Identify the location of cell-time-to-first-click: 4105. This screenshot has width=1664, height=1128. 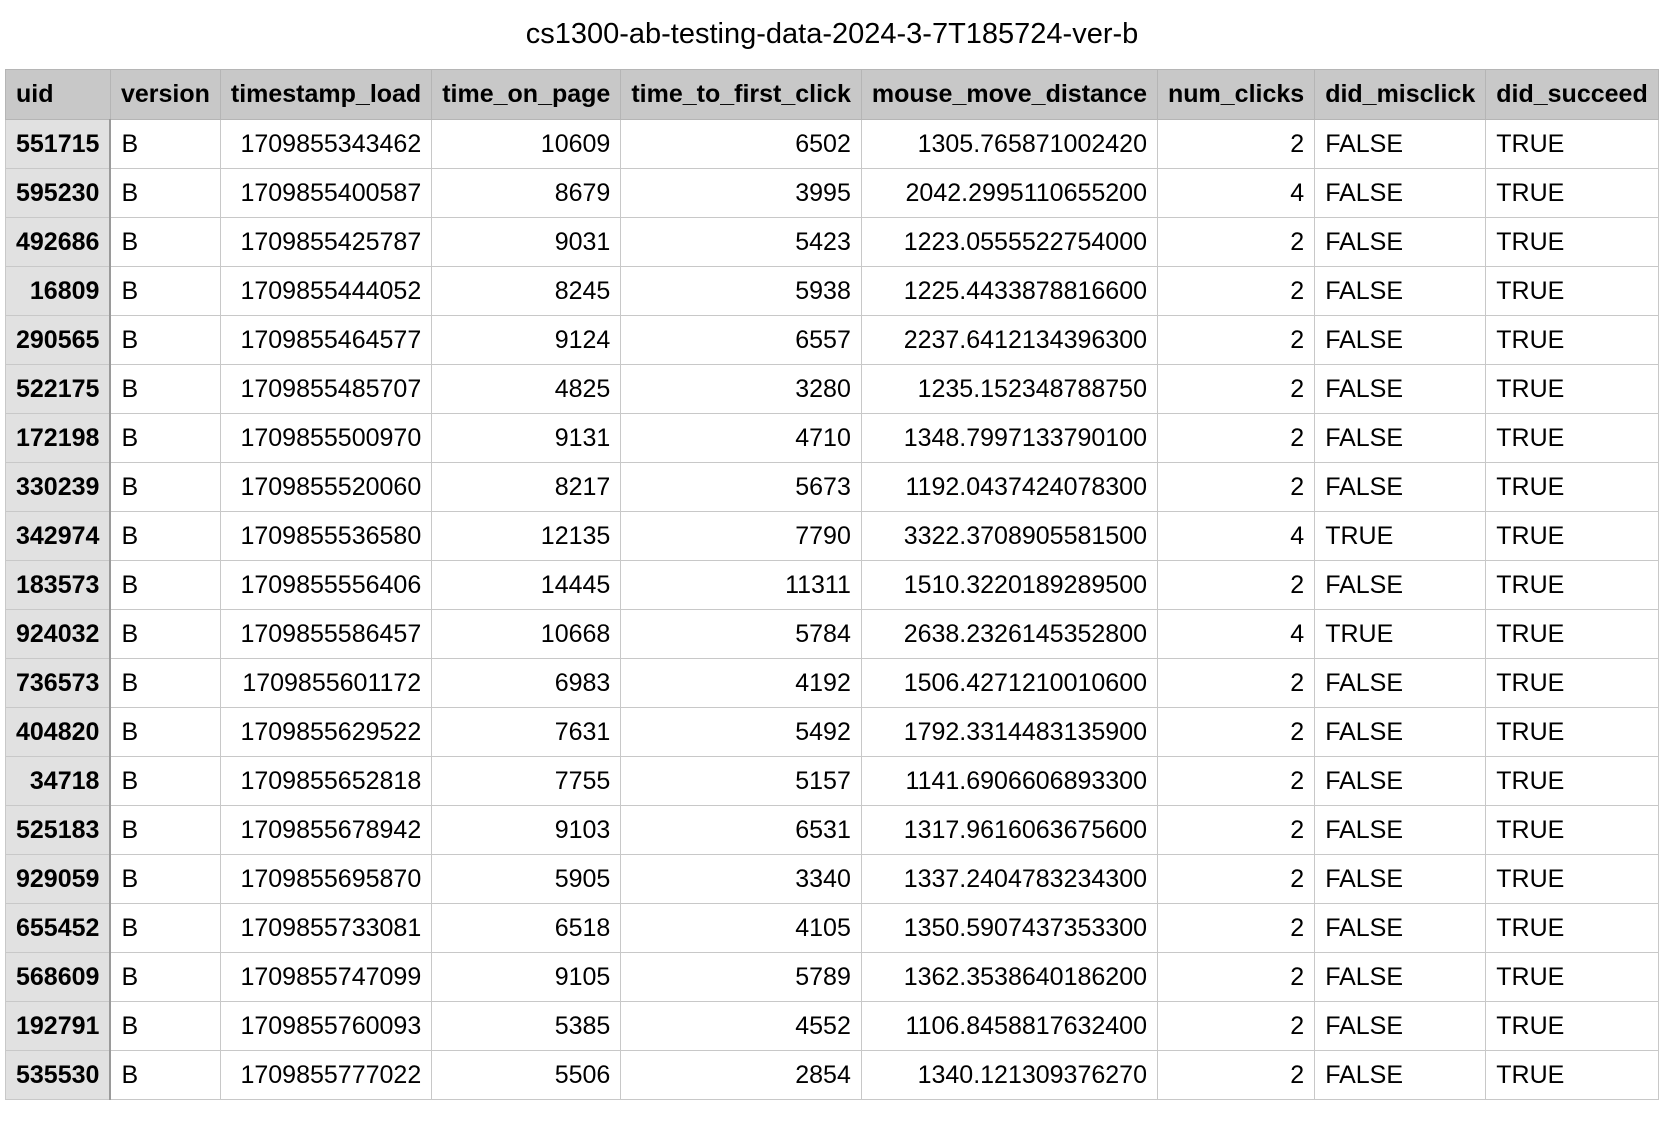
(741, 928).